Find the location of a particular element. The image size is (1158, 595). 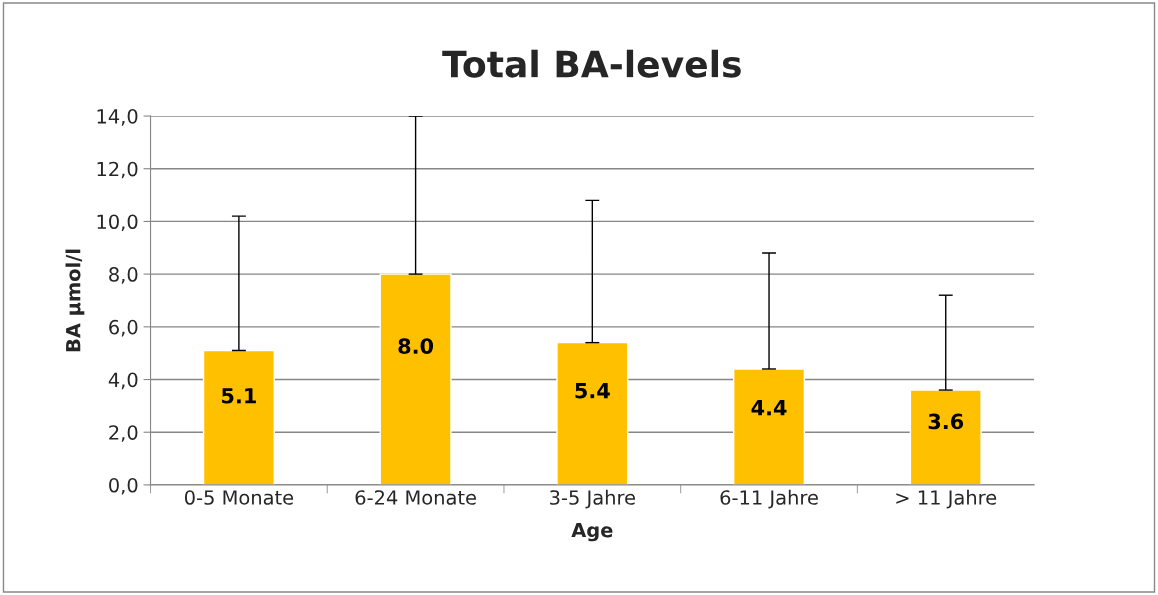

x-axis-title: Age is located at coordinates (592, 532).